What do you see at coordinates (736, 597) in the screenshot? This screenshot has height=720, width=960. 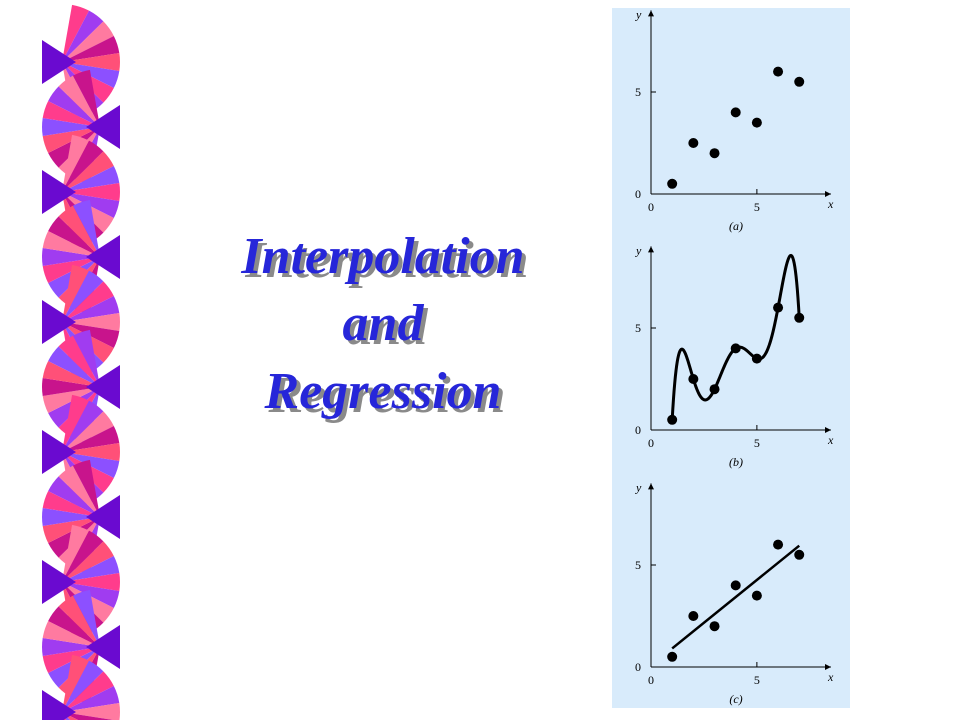 I see `regression-line` at bounding box center [736, 597].